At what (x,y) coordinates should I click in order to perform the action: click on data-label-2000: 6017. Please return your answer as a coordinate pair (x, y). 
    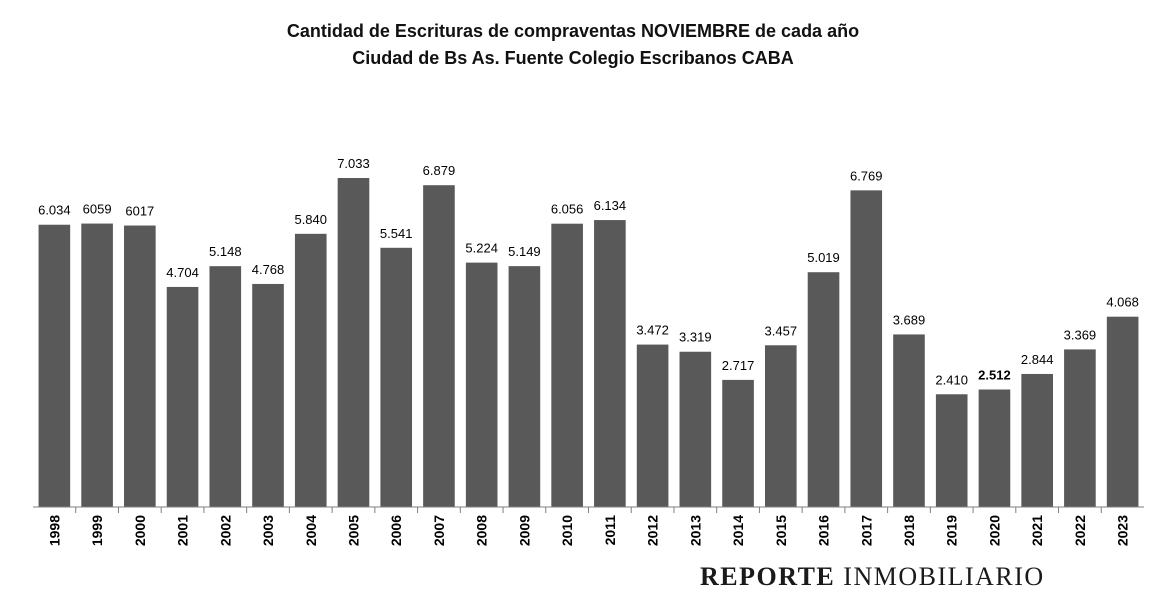
    Looking at the image, I should click on (139, 211).